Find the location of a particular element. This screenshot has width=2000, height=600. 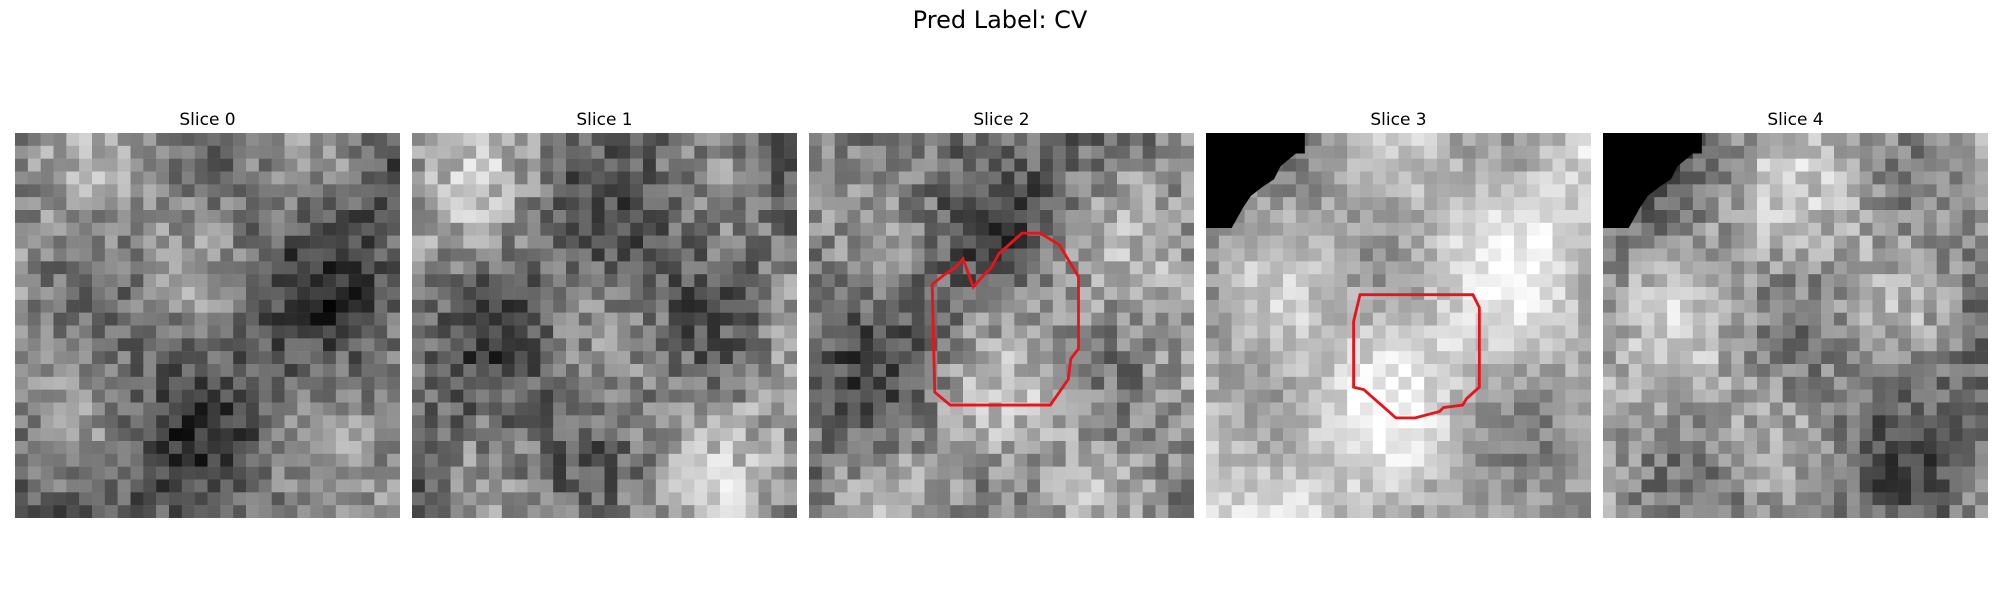

slice-title-4: Slice 4 is located at coordinates (1795, 120).